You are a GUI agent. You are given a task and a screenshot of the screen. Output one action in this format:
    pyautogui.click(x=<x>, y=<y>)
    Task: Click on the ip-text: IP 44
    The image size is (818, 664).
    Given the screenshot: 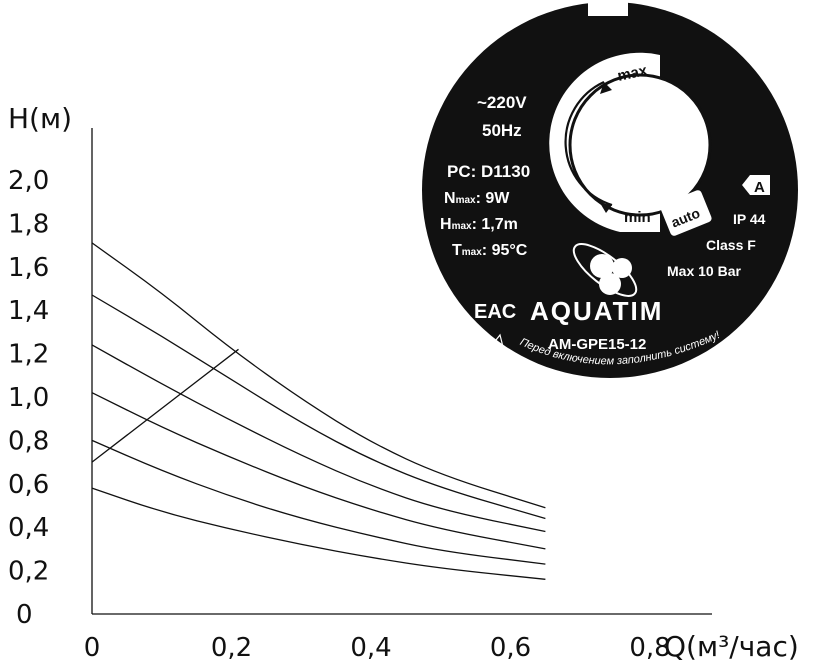 What is the action you would take?
    pyautogui.click(x=749, y=219)
    